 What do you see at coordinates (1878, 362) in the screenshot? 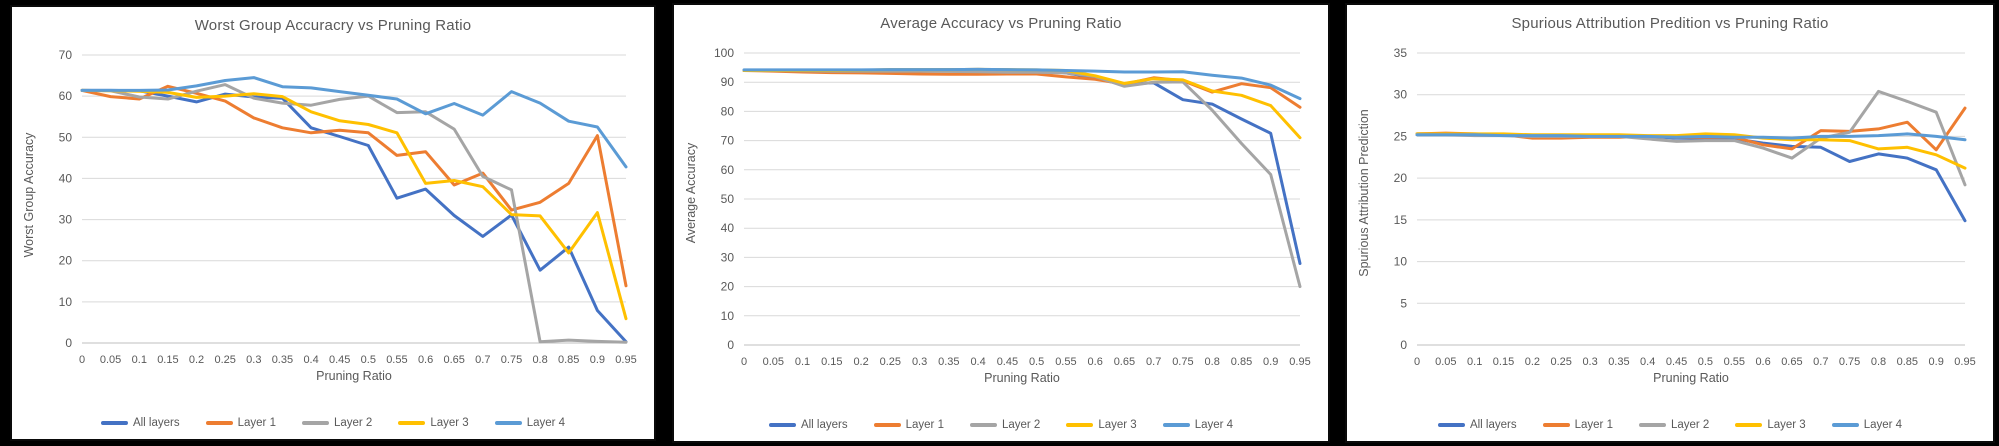
I see `x-tick-label: 0.8` at bounding box center [1878, 362].